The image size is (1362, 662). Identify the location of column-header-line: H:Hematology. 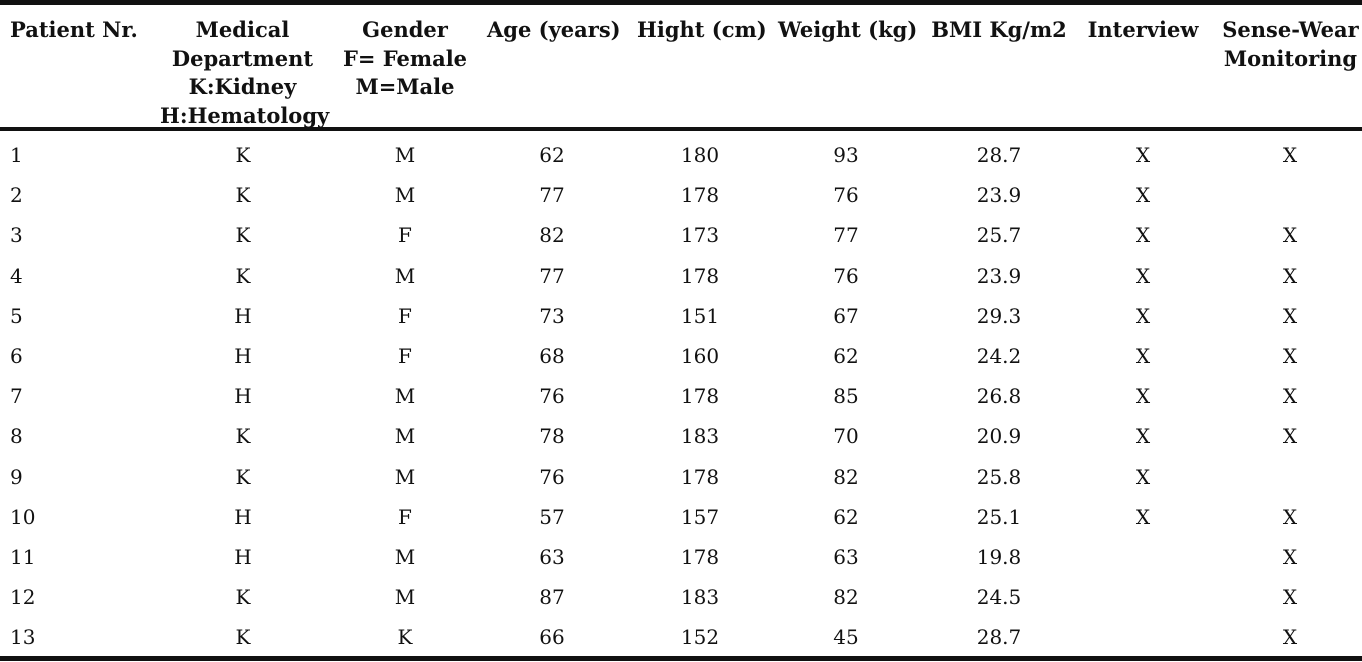
(245, 115).